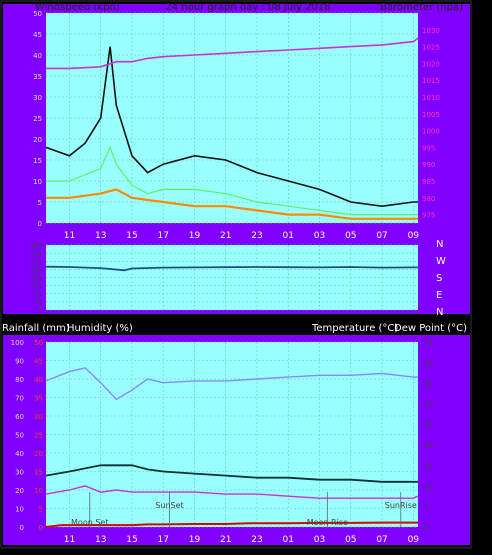 The image size is (492, 555). Describe the element at coordinates (89, 522) in the screenshot. I see `moon-set-label: Moon Set` at that location.